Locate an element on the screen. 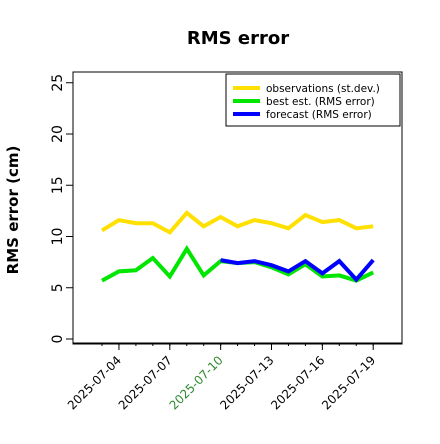 Image resolution: width=440 pixels, height=444 pixels. x-tick-label: 2025-07-19 is located at coordinates (348, 382).